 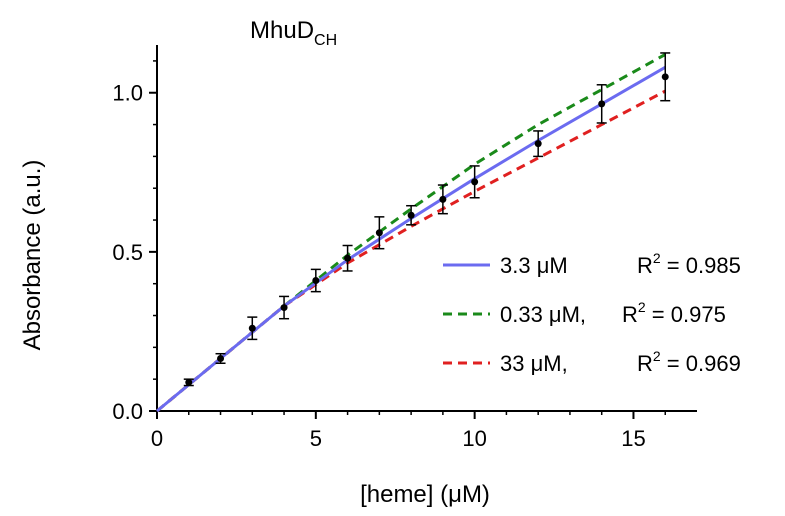 What do you see at coordinates (674, 313) in the screenshot?
I see `legend-r2-0-33: R2 = 0.975` at bounding box center [674, 313].